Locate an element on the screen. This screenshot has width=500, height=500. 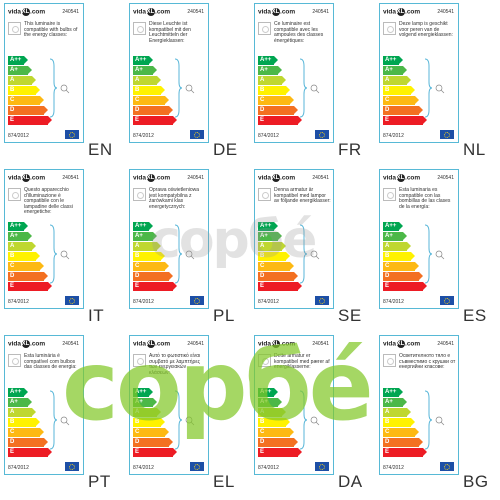
language-code: EL is located at coordinates (224, 481).